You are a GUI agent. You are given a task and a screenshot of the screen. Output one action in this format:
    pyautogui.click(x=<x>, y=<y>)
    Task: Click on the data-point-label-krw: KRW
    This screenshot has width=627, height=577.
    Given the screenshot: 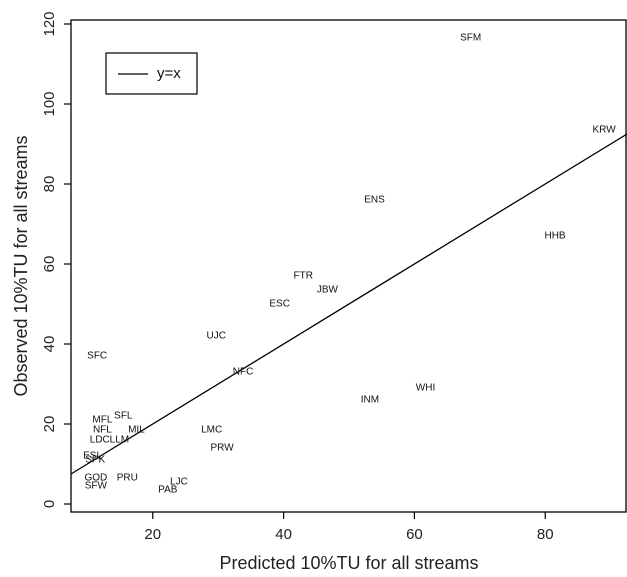 What is the action you would take?
    pyautogui.click(x=605, y=130)
    